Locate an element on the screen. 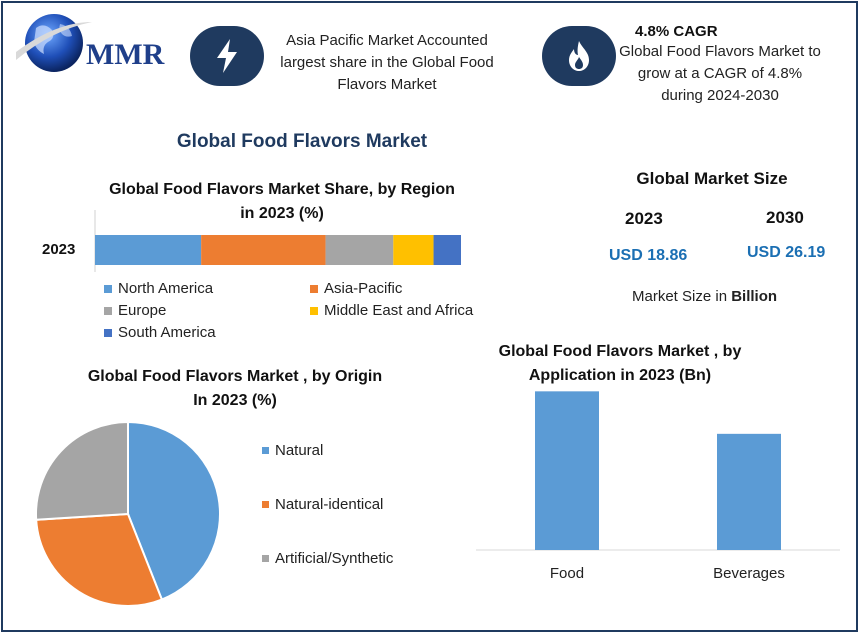 The height and width of the screenshot is (637, 863). cagr-title: 4.8% CAGR is located at coordinates (676, 31).